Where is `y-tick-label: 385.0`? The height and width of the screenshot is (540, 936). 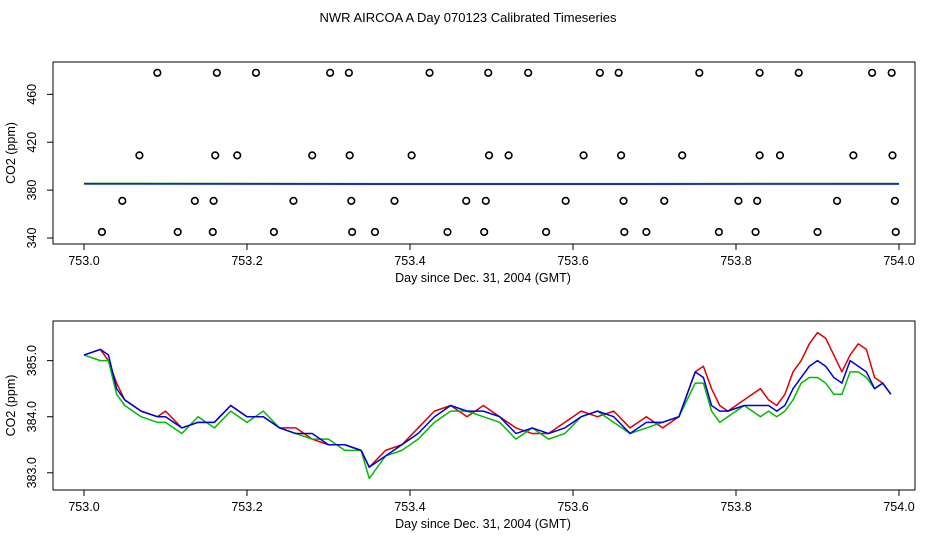
y-tick-label: 385.0 is located at coordinates (32, 360).